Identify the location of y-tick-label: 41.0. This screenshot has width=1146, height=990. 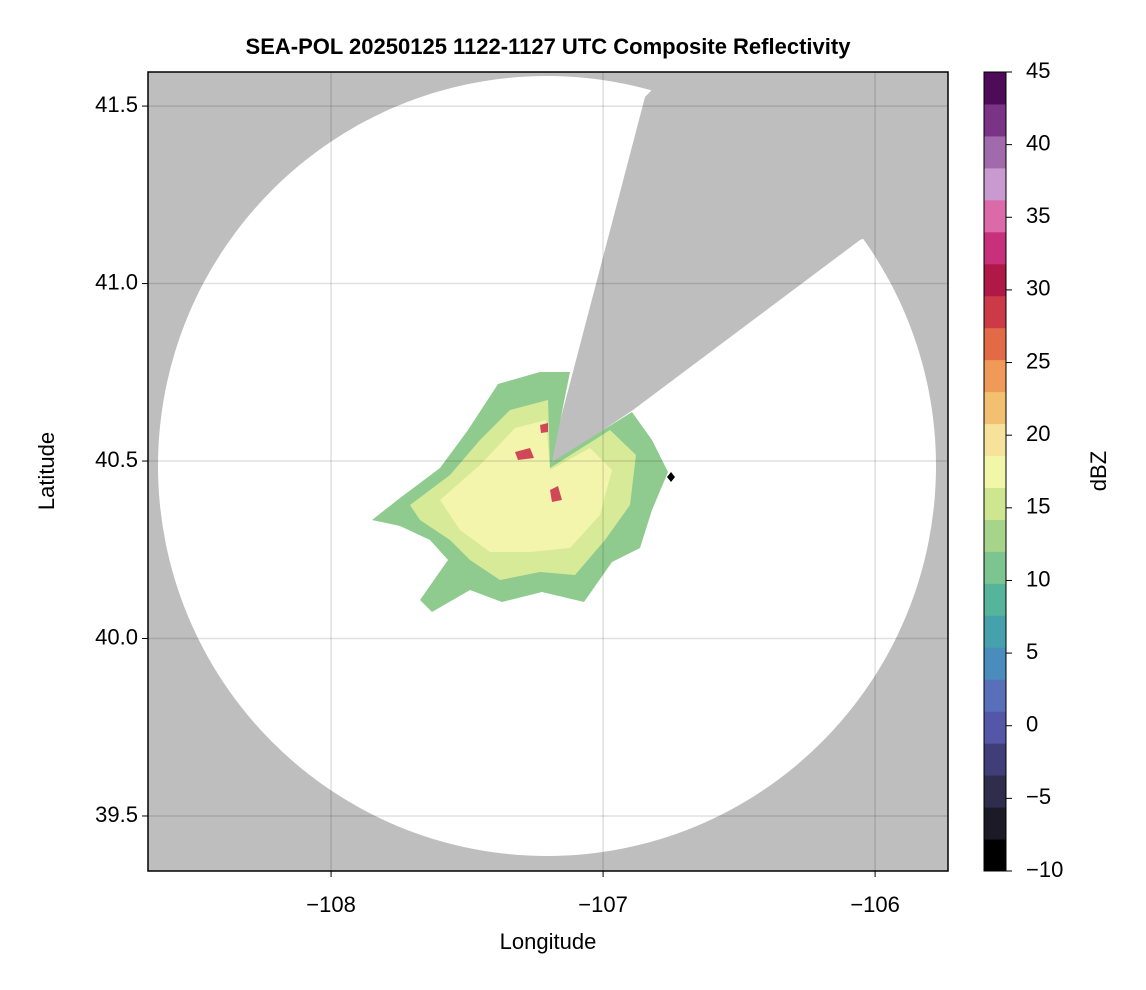
(116, 281).